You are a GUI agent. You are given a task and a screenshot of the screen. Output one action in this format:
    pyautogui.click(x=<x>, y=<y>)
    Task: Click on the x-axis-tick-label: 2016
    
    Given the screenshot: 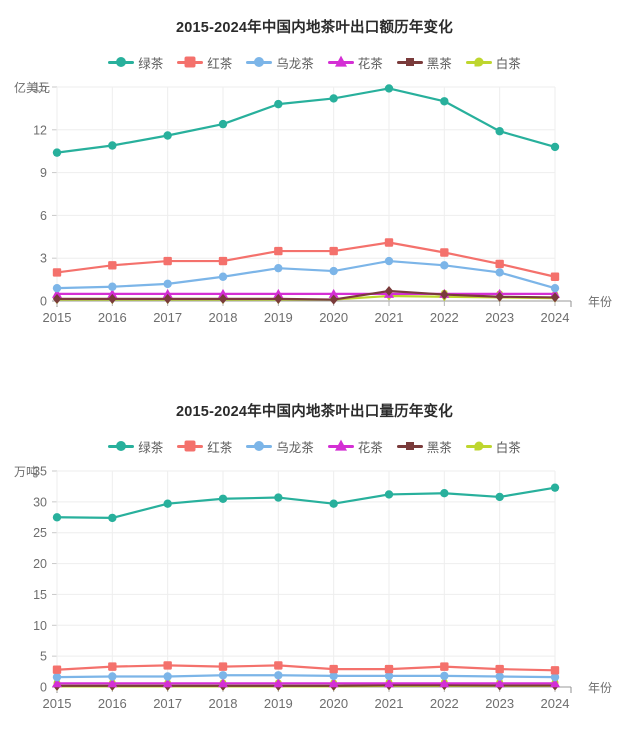 What is the action you would take?
    pyautogui.click(x=112, y=317)
    